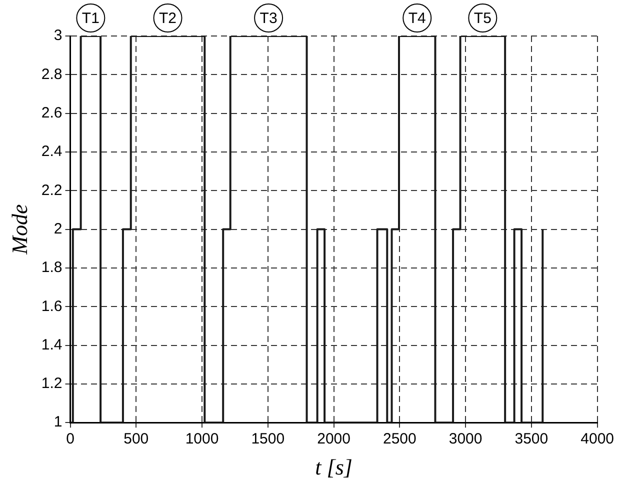 This screenshot has height=488, width=617. I want to click on text: T4, so click(417, 19).